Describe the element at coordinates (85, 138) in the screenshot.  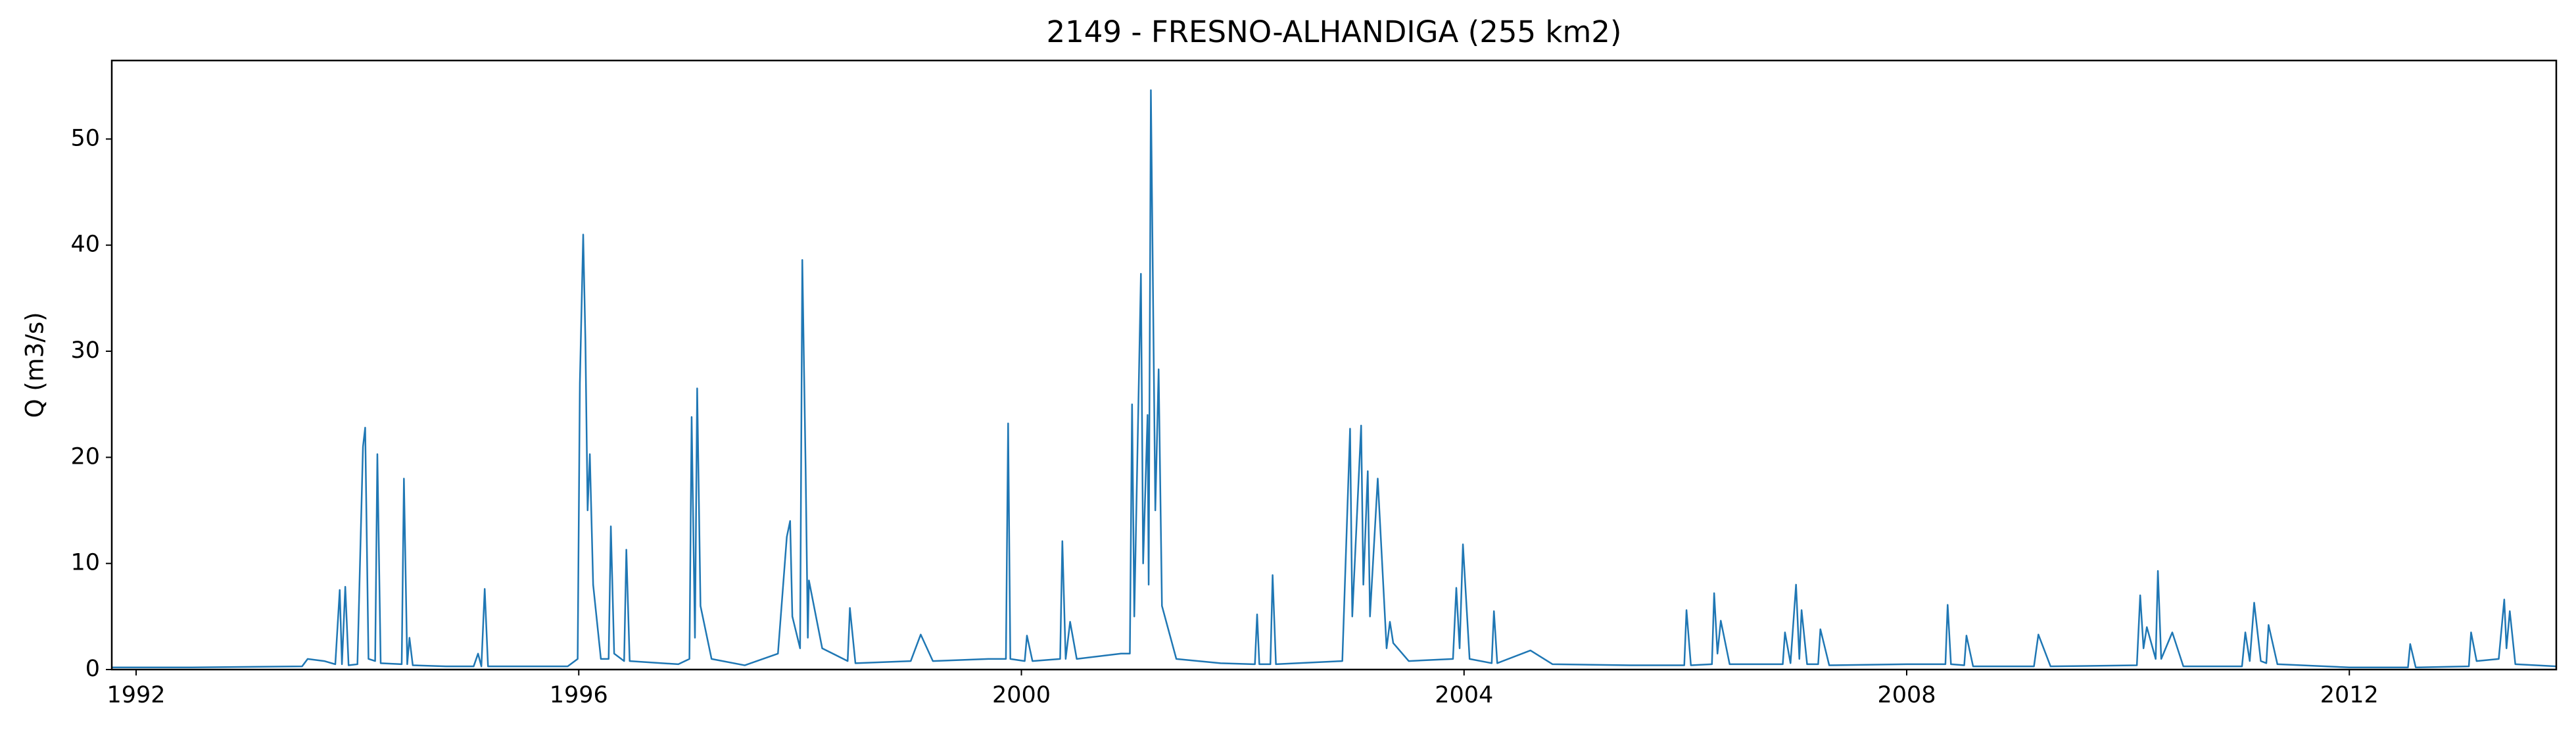
I see `y-tick-label: 50` at that location.